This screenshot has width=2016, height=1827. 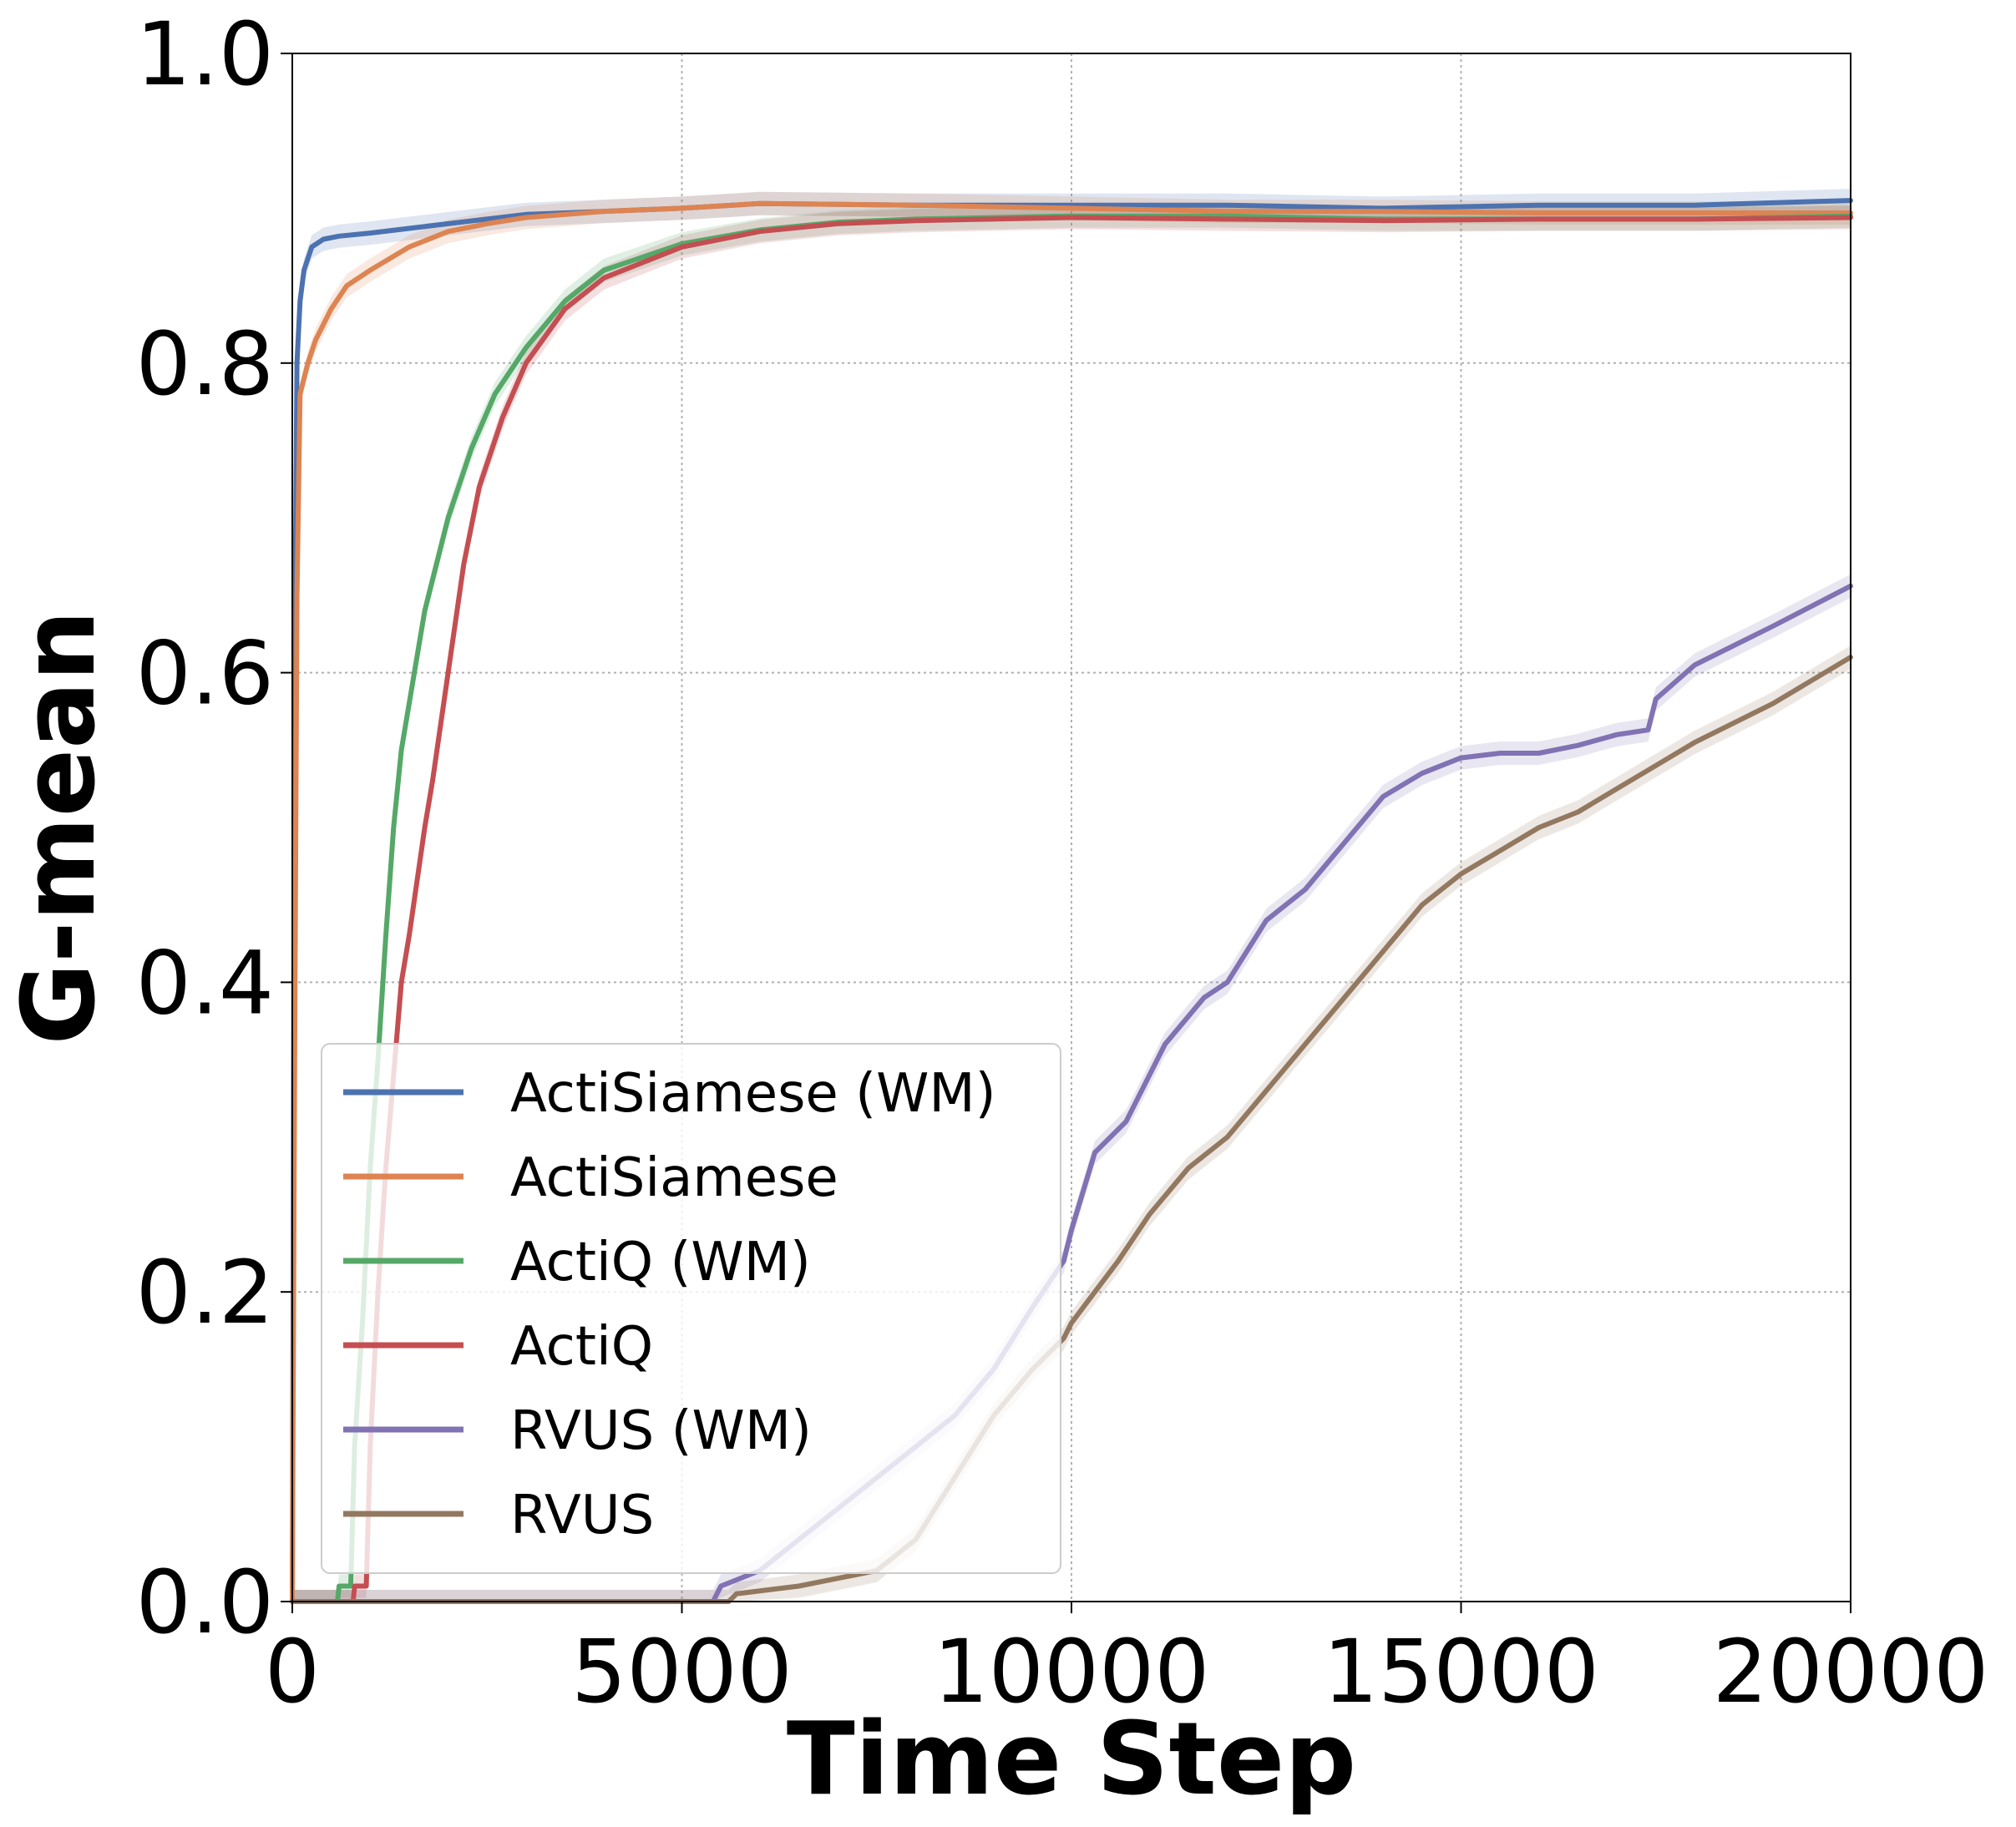 I want to click on x-tick-label: 5000, so click(x=682, y=1672).